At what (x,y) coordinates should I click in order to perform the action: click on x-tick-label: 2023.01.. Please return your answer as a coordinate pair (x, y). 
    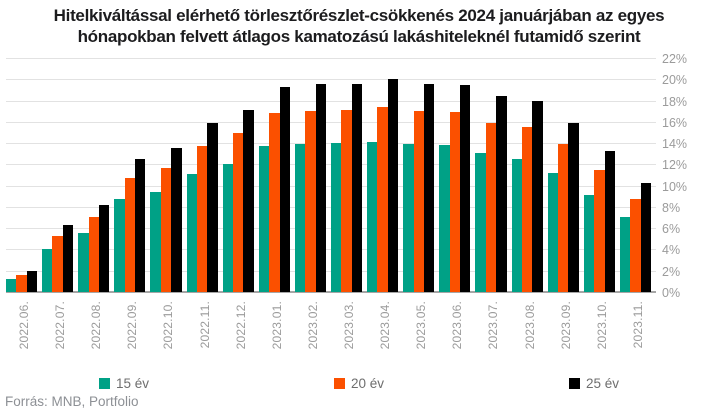
    Looking at the image, I should click on (276, 325).